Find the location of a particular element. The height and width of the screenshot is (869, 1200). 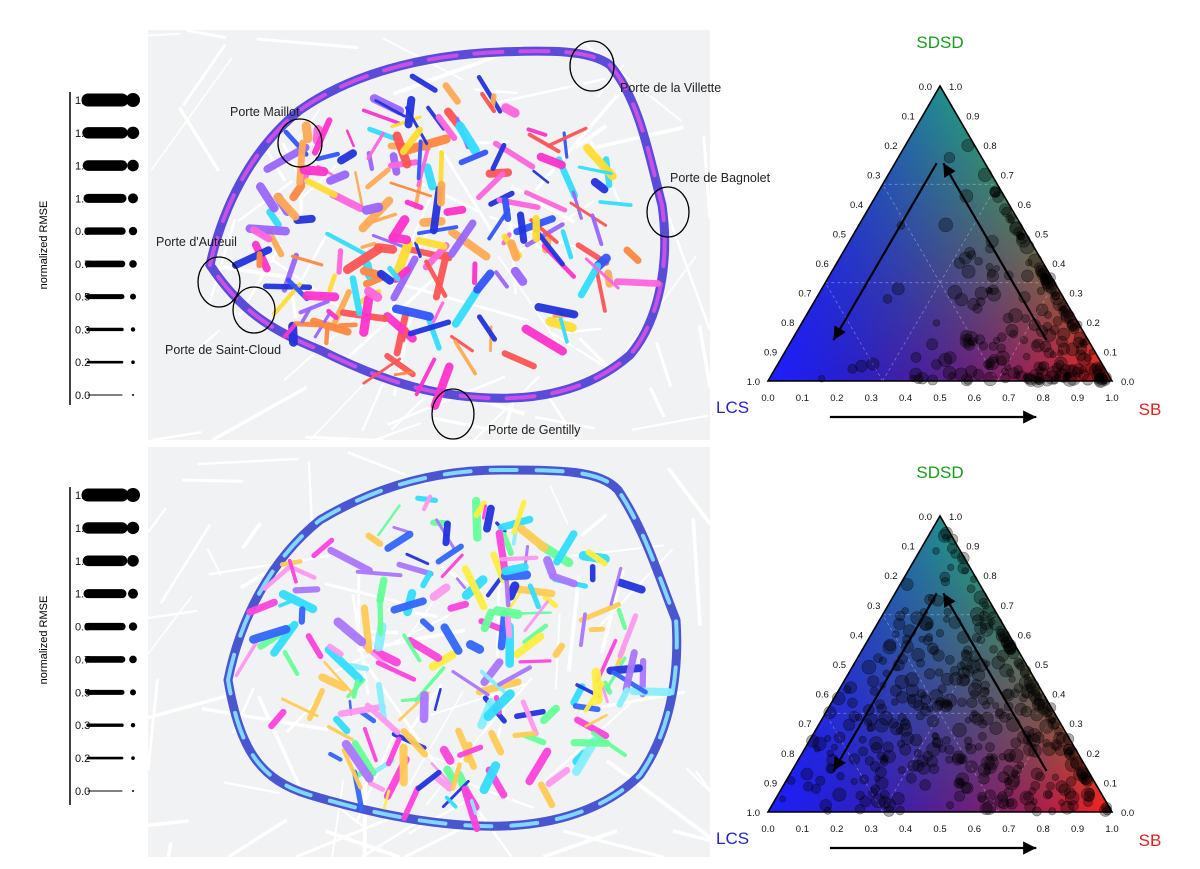

road-segments is located at coordinates (446, 241).